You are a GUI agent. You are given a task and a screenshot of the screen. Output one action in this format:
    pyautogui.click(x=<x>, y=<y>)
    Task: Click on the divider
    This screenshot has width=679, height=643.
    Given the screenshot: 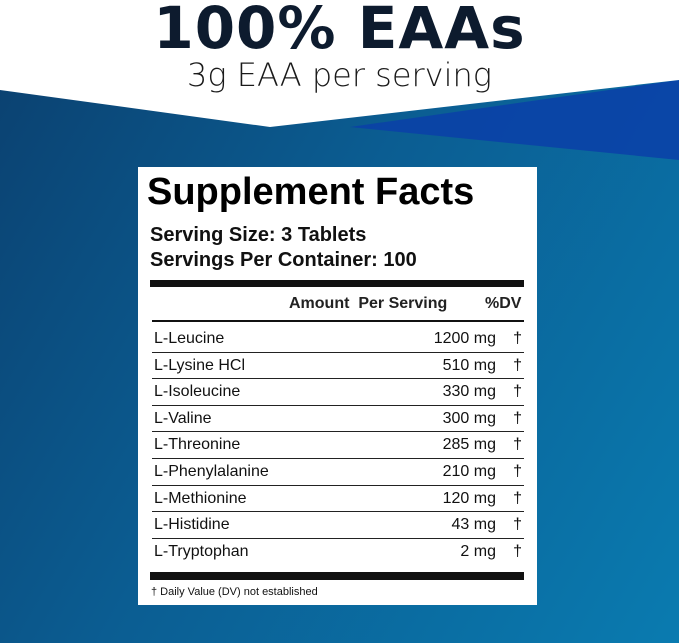 What is the action you would take?
    pyautogui.click(x=338, y=321)
    